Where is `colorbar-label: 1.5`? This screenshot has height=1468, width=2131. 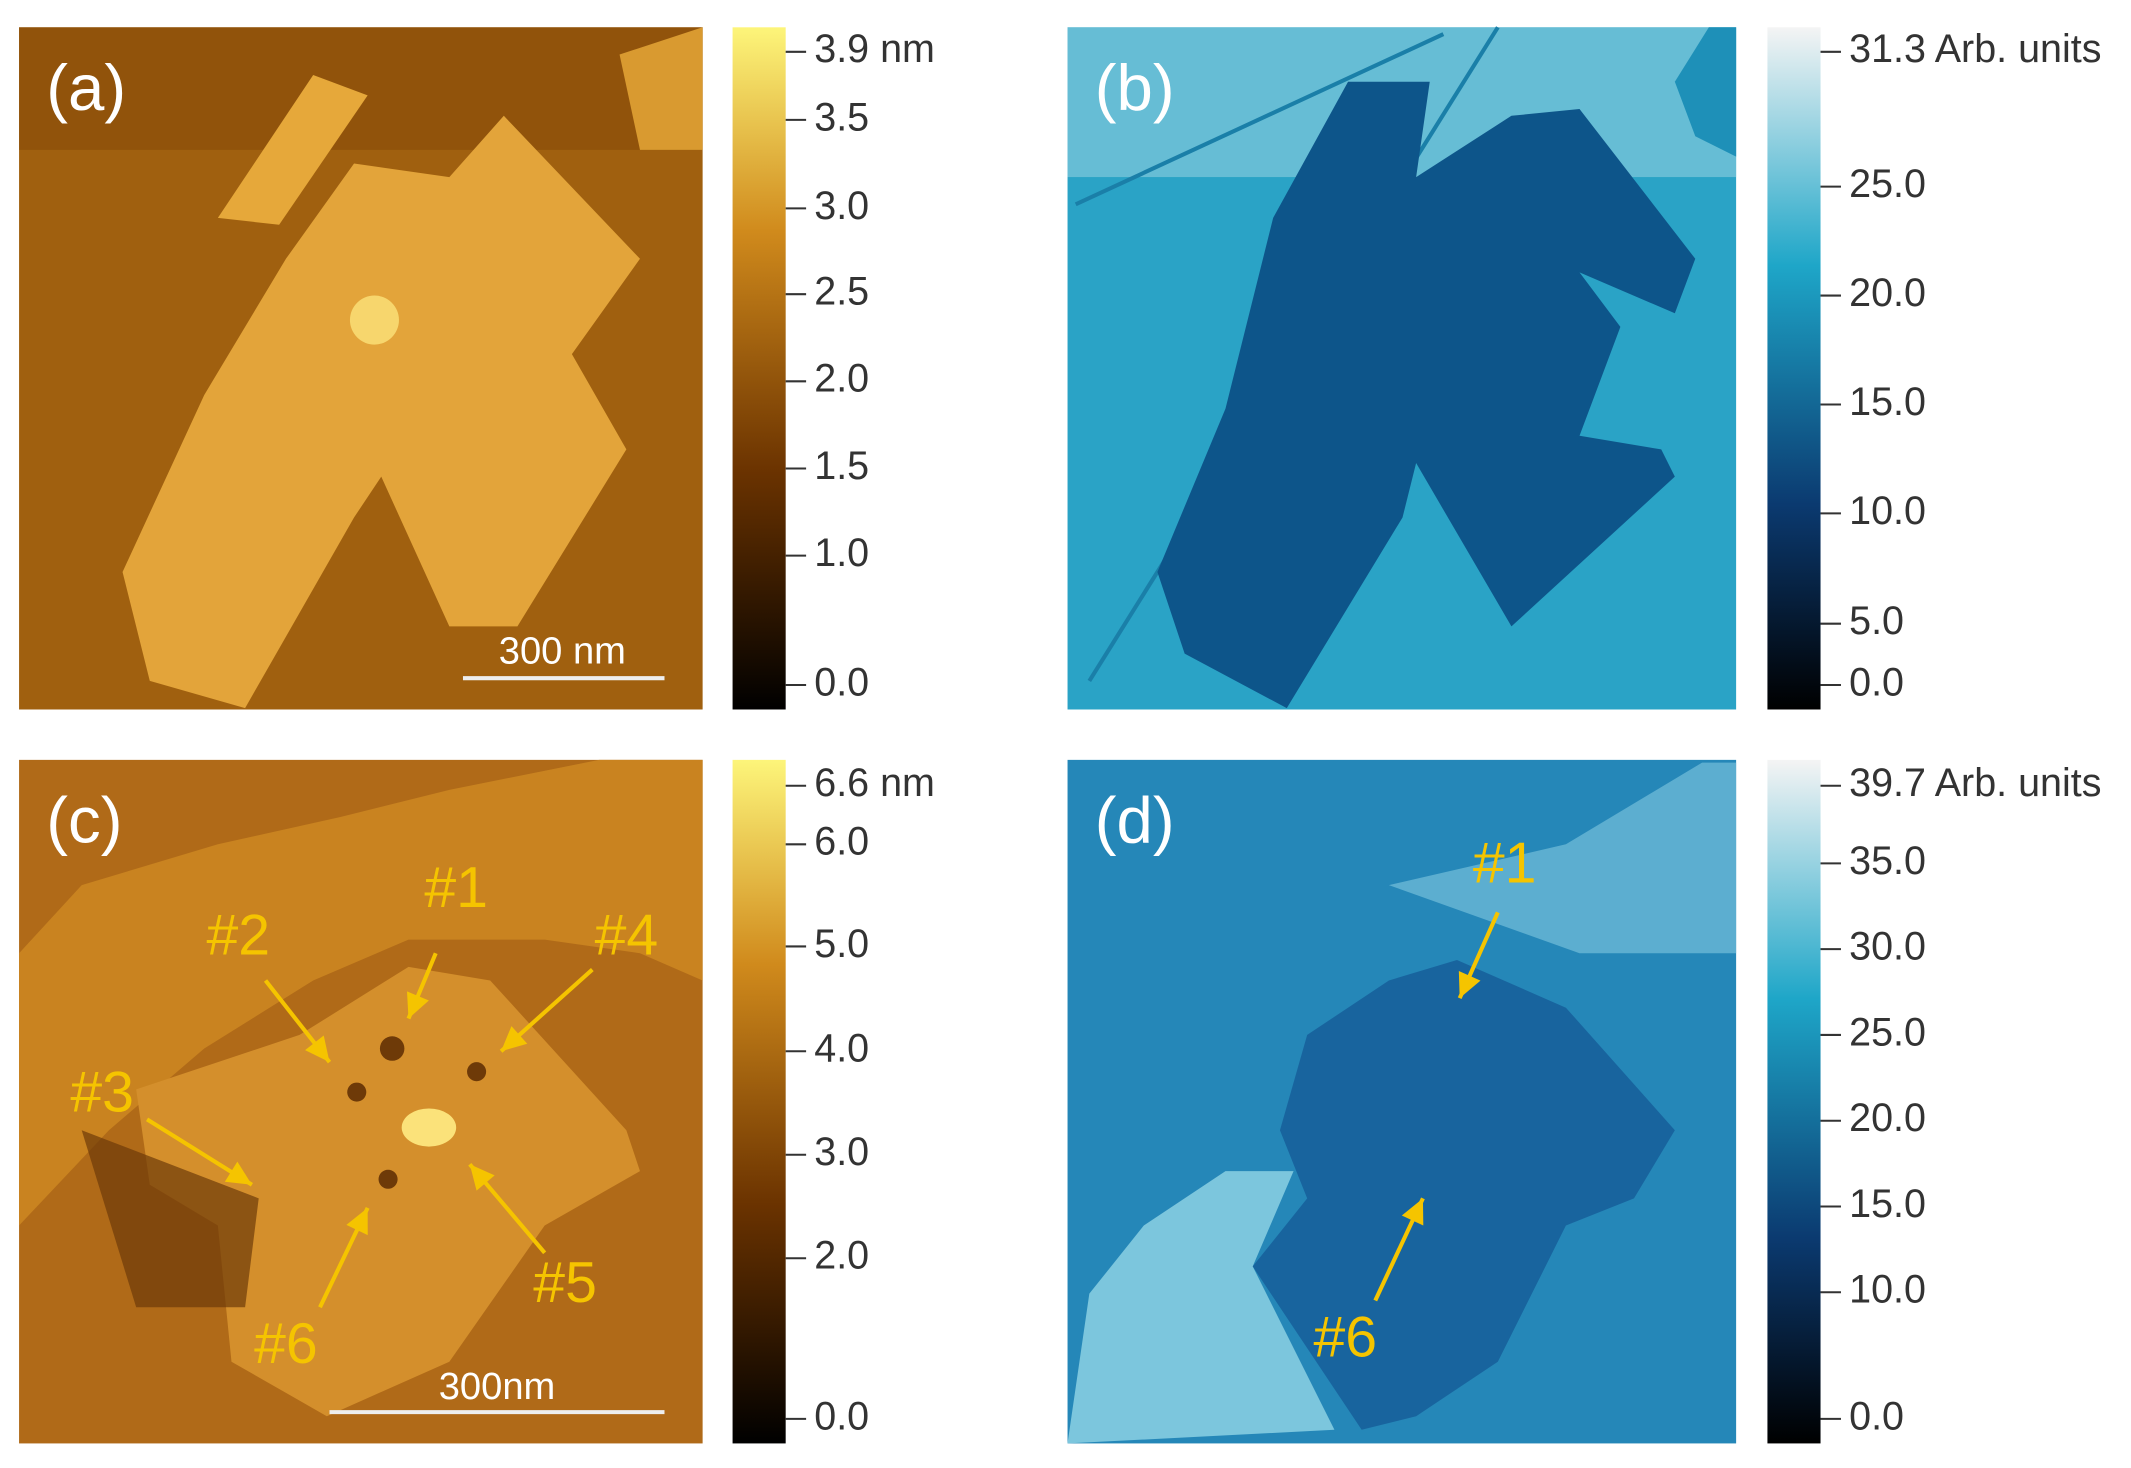
colorbar-label: 1.5 is located at coordinates (841, 466).